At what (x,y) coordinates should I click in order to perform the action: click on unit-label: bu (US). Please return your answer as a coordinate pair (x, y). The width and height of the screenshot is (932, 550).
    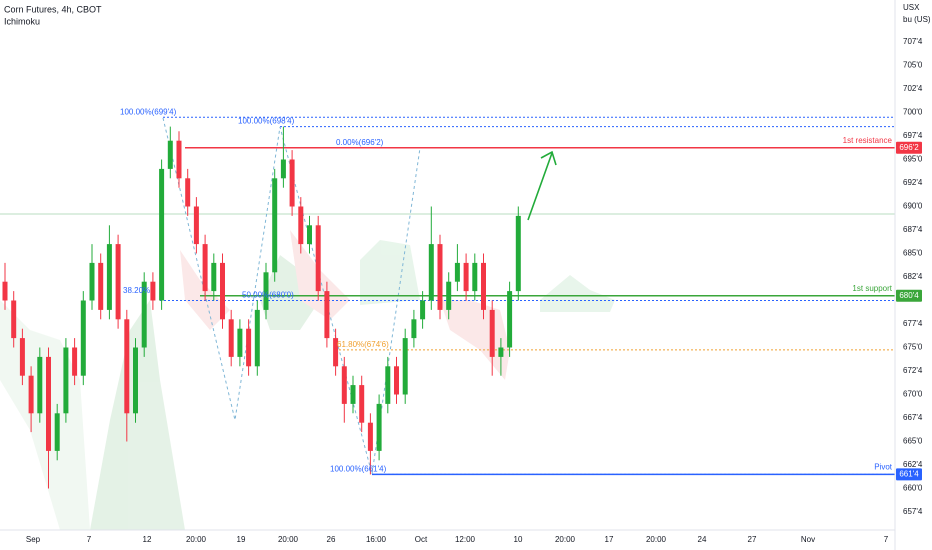
    Looking at the image, I should click on (917, 19).